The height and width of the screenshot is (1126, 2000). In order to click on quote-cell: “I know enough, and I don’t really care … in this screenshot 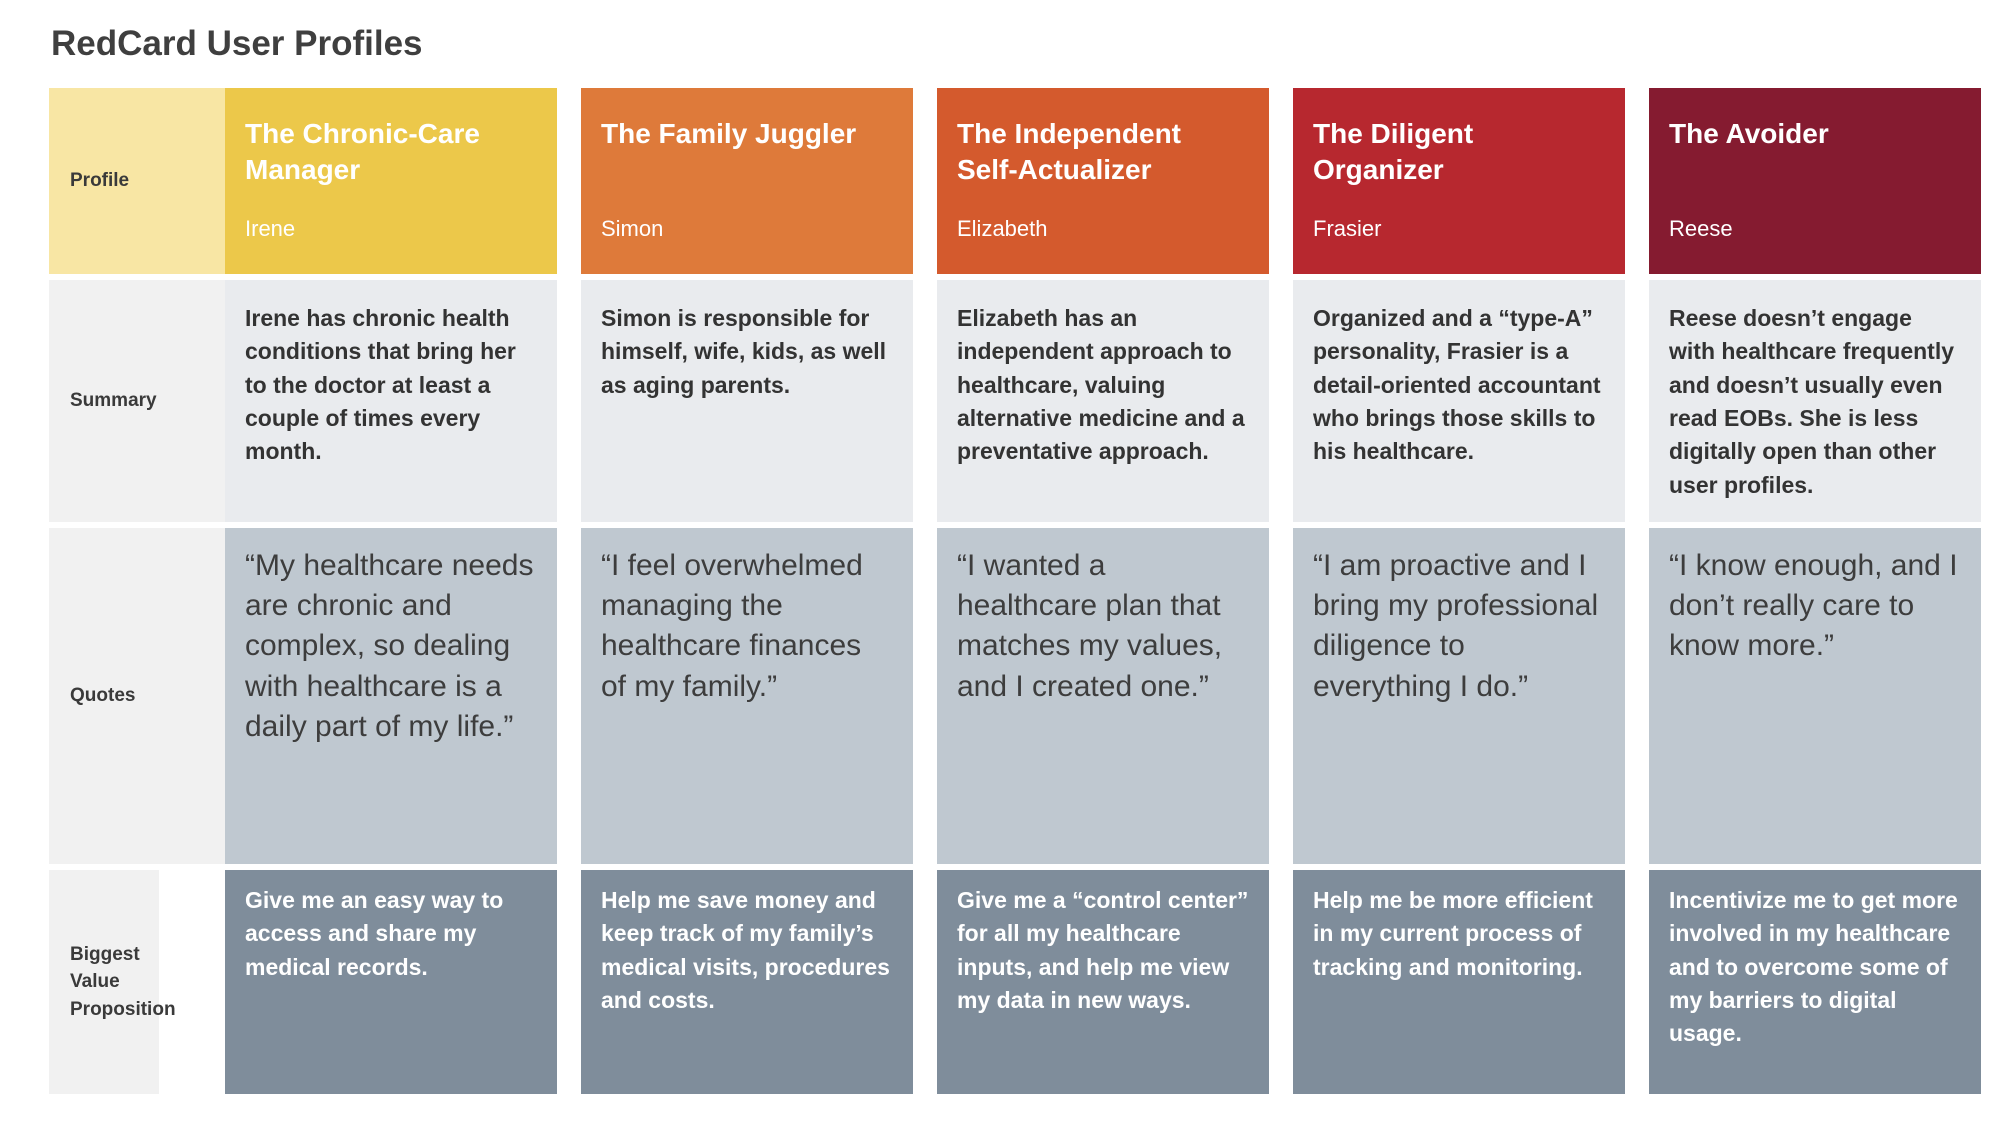, I will do `click(1815, 696)`.